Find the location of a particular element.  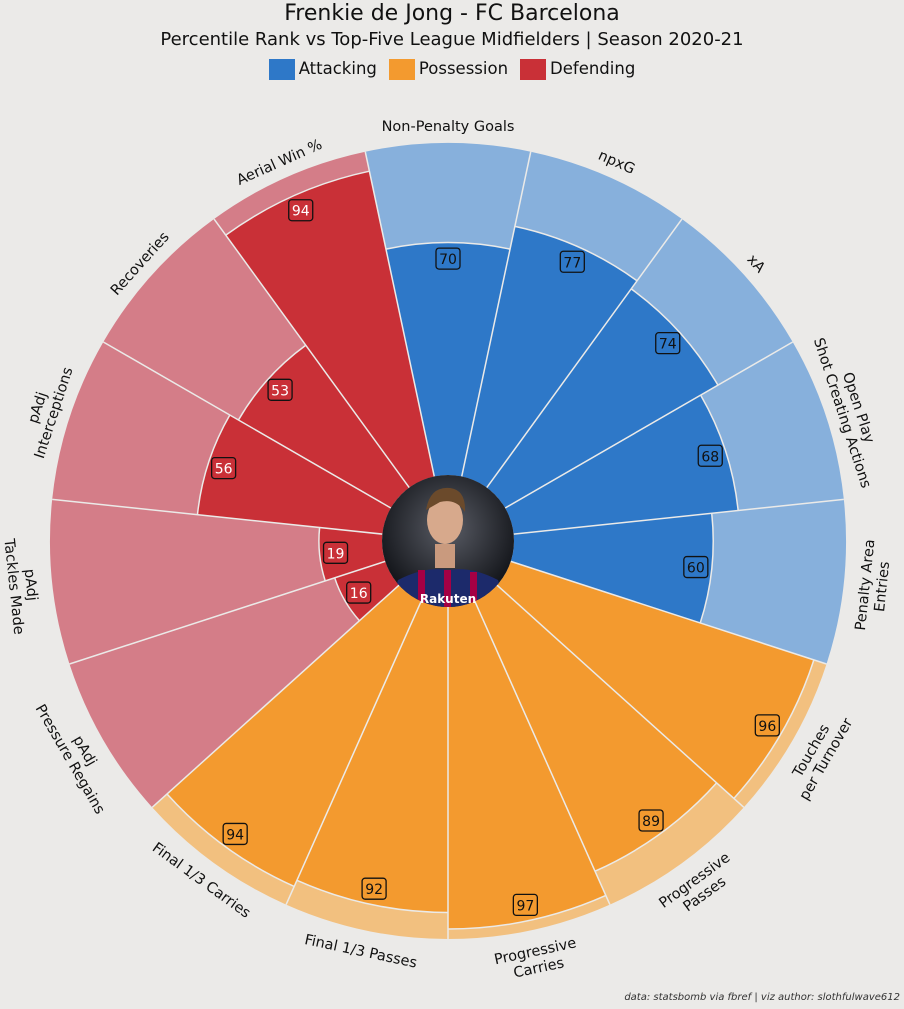

value-label-aerial-win: 94 is located at coordinates (301, 210).